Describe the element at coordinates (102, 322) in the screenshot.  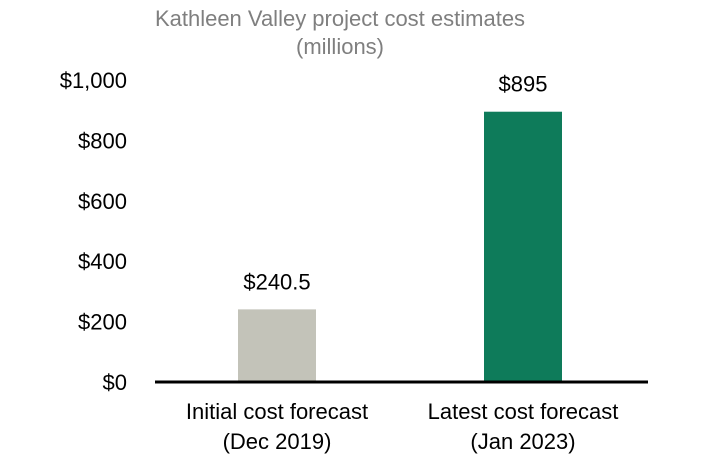
I see `y-tick-label: $200` at that location.